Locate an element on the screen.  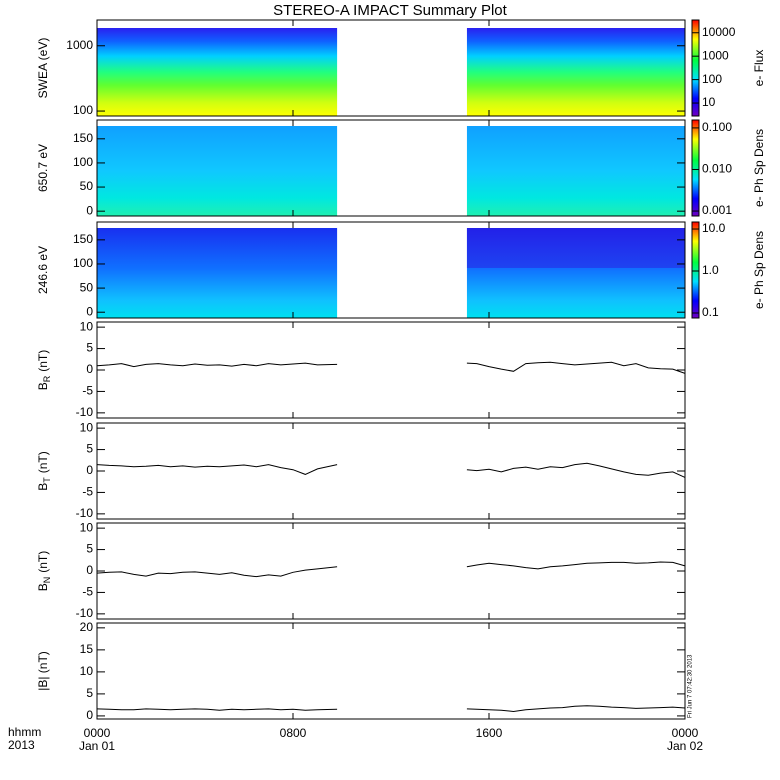
y-axis-label: BR (nT) is located at coordinates (44, 370).